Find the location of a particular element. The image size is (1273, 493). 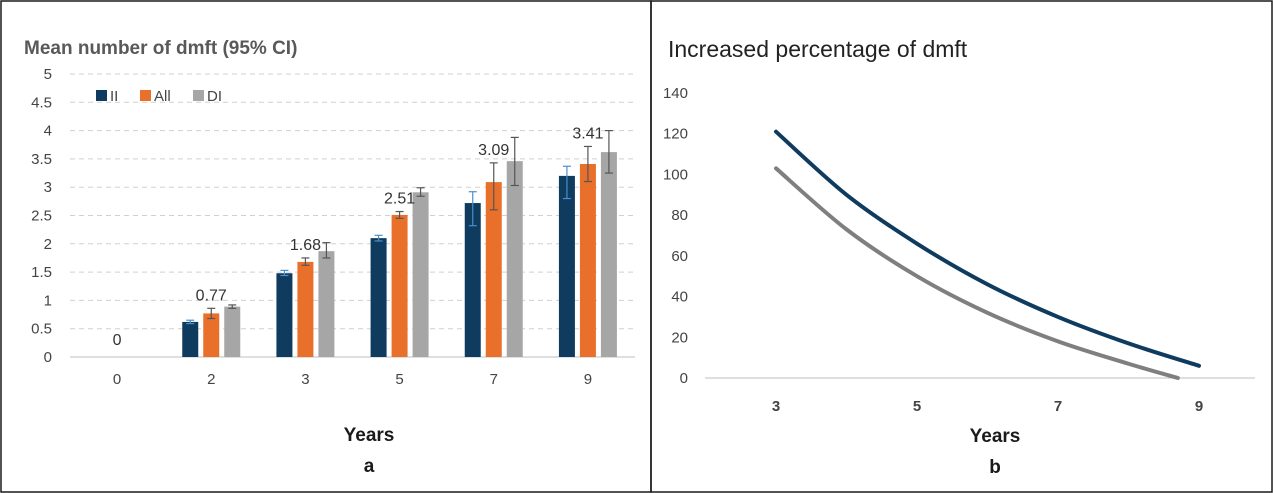

y-tick-label: 3 is located at coordinates (48, 187).